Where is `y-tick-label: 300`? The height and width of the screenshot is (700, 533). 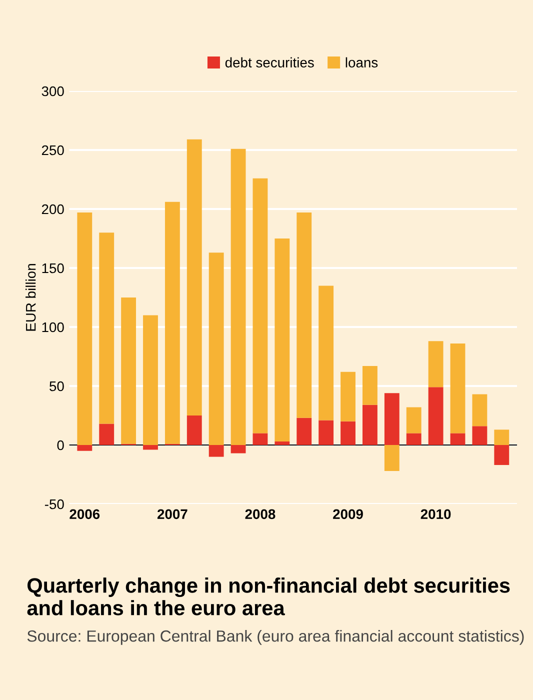
y-tick-label: 300 is located at coordinates (53, 91).